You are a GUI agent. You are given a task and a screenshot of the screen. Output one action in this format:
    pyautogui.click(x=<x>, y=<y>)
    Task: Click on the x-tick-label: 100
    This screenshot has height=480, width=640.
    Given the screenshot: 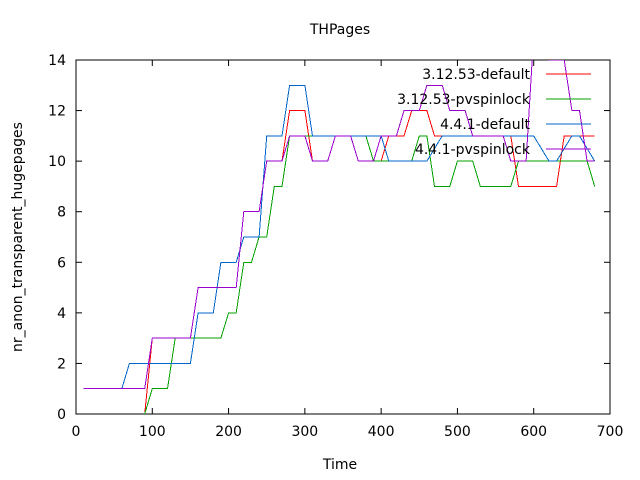 What is the action you would take?
    pyautogui.click(x=152, y=432)
    